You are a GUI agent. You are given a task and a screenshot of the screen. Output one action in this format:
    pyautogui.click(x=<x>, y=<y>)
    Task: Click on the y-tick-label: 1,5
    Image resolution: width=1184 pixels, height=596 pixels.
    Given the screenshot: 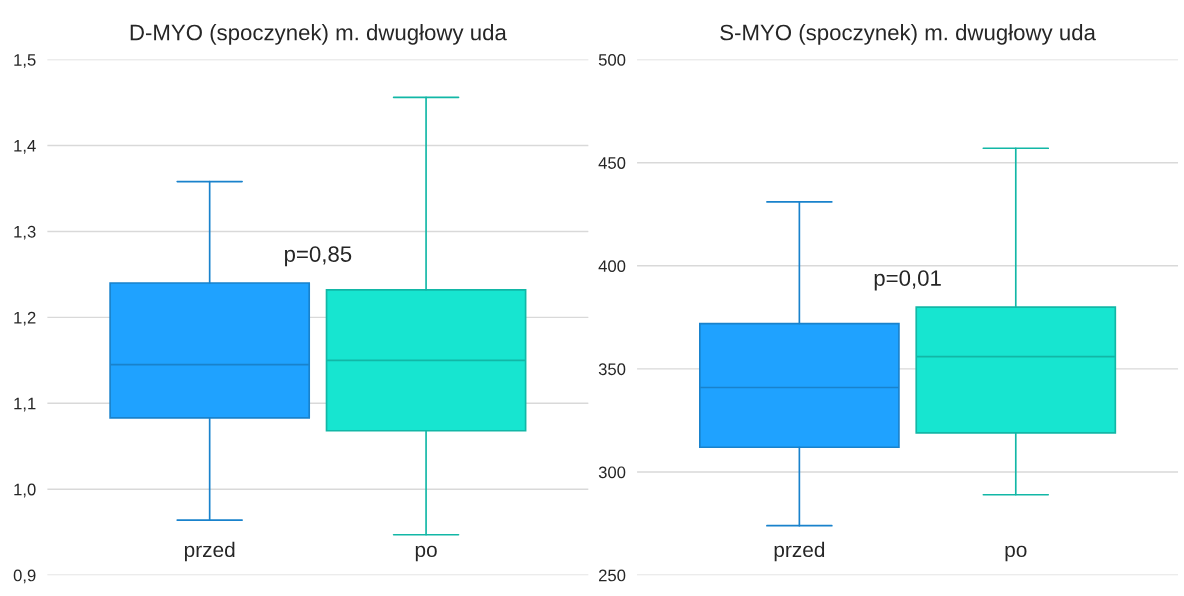 What is the action you would take?
    pyautogui.click(x=25, y=61)
    